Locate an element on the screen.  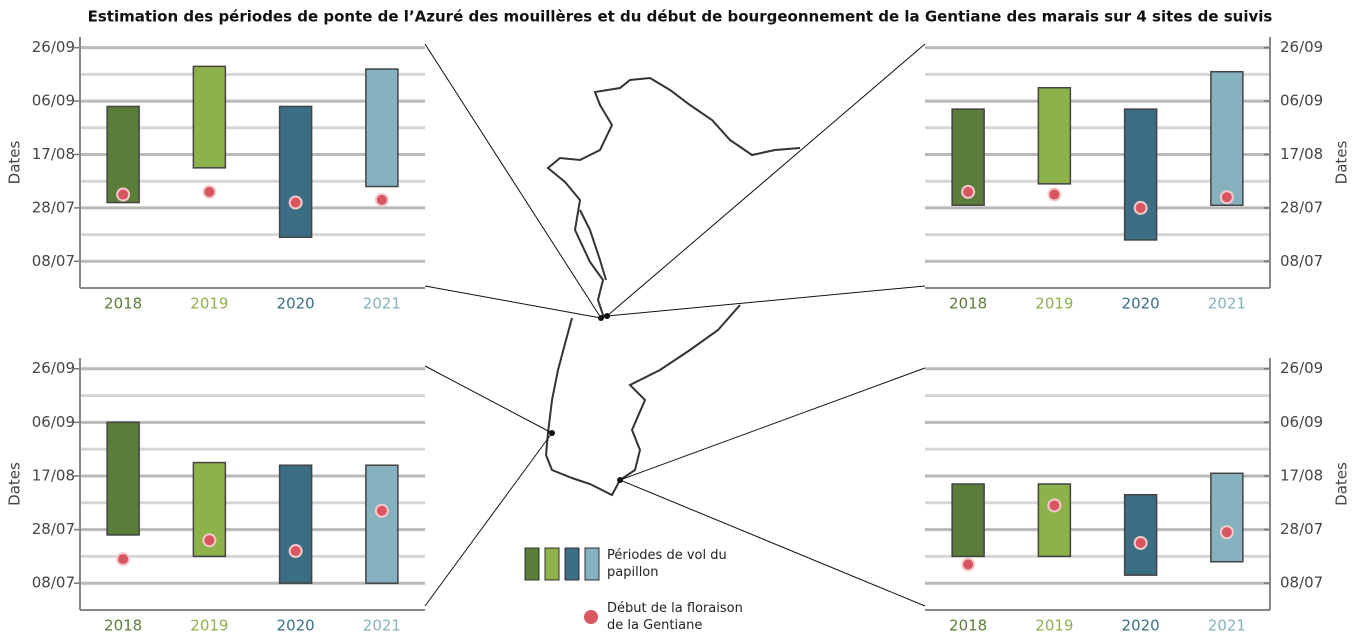
sites is located at coordinates (586, 398).